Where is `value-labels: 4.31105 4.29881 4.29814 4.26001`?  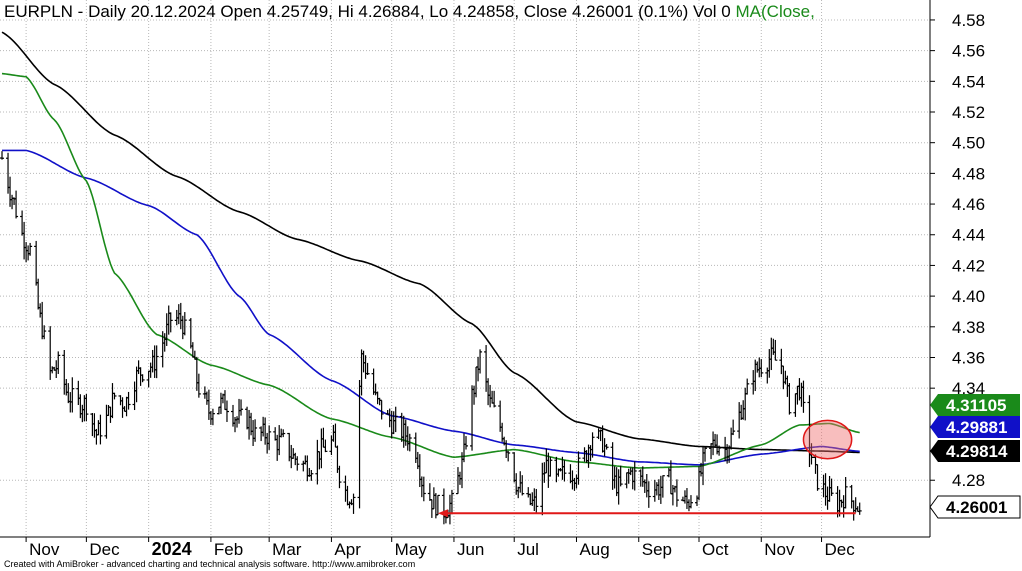 value-labels: 4.31105 4.29881 4.29814 4.26001 is located at coordinates (975, 456).